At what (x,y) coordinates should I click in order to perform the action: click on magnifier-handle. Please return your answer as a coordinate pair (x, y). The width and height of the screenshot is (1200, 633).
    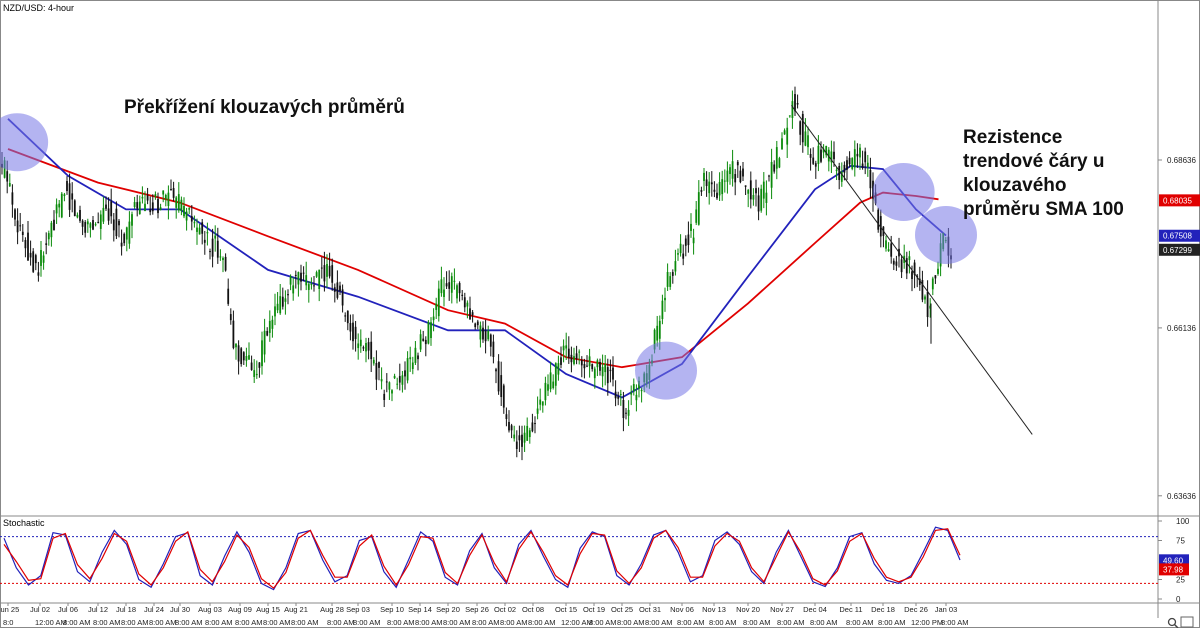
    Looking at the image, I should click on (1176, 626).